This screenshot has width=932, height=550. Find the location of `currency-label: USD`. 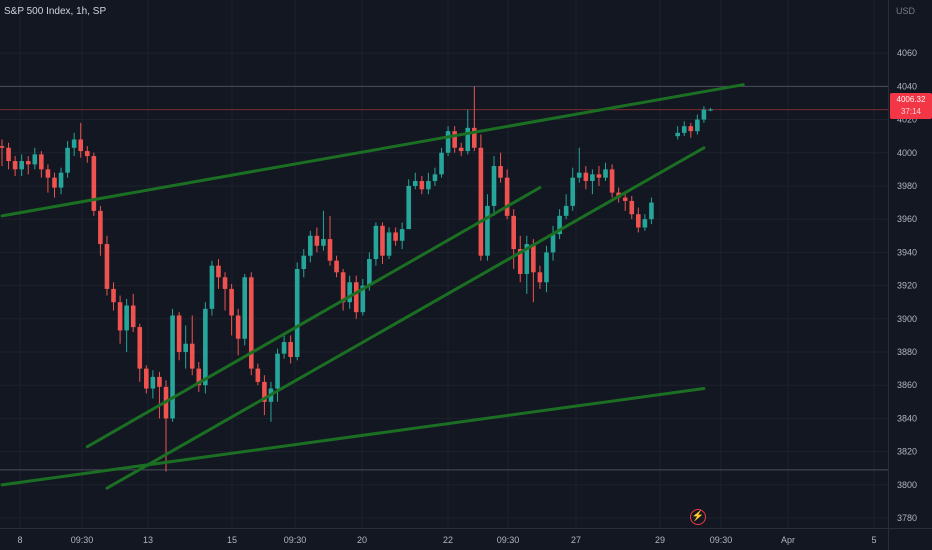

currency-label: USD is located at coordinates (906, 11).